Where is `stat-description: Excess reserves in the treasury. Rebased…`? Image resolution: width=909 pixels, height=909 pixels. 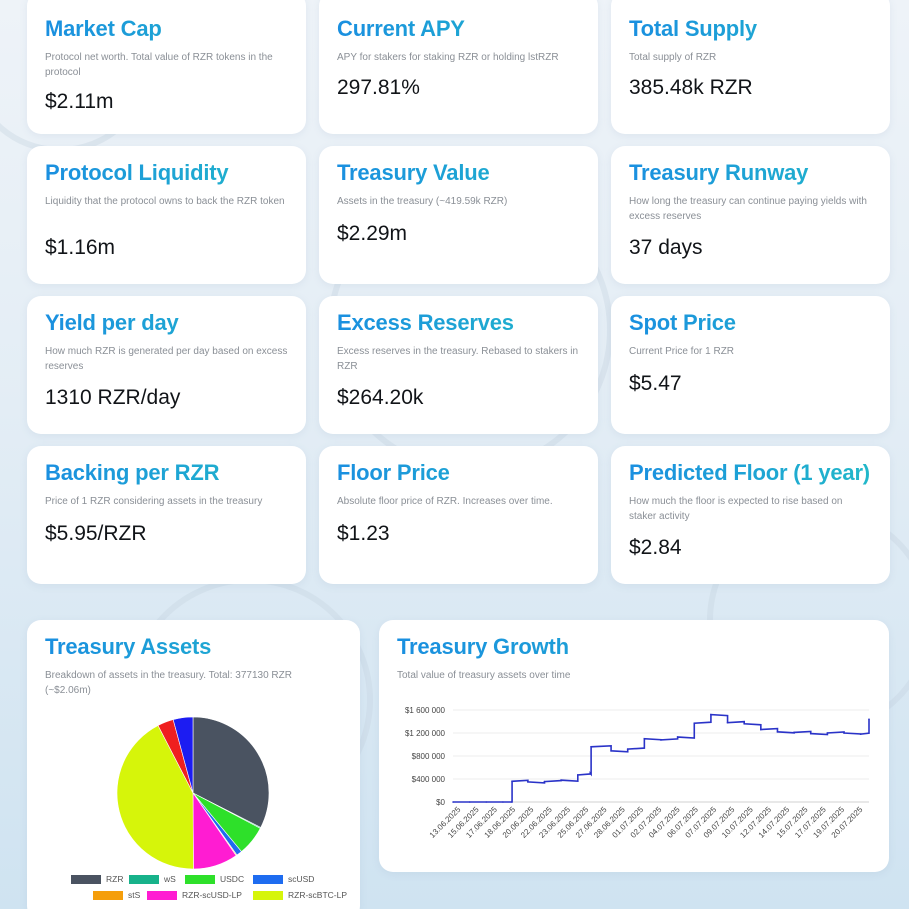
stat-description: Excess reserves in the treasury. Rebased… is located at coordinates (458, 359).